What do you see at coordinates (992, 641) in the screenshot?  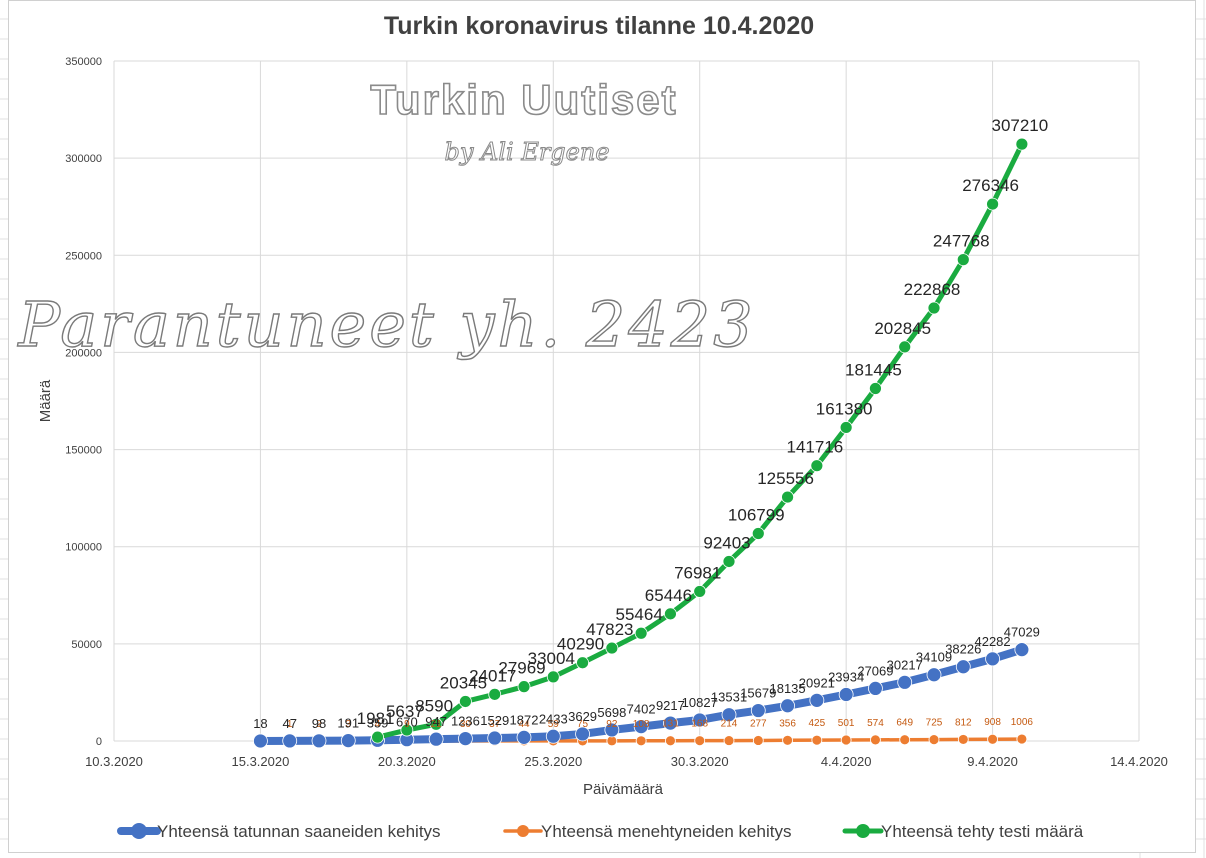 I see `data-label-confirmed: 42282` at bounding box center [992, 641].